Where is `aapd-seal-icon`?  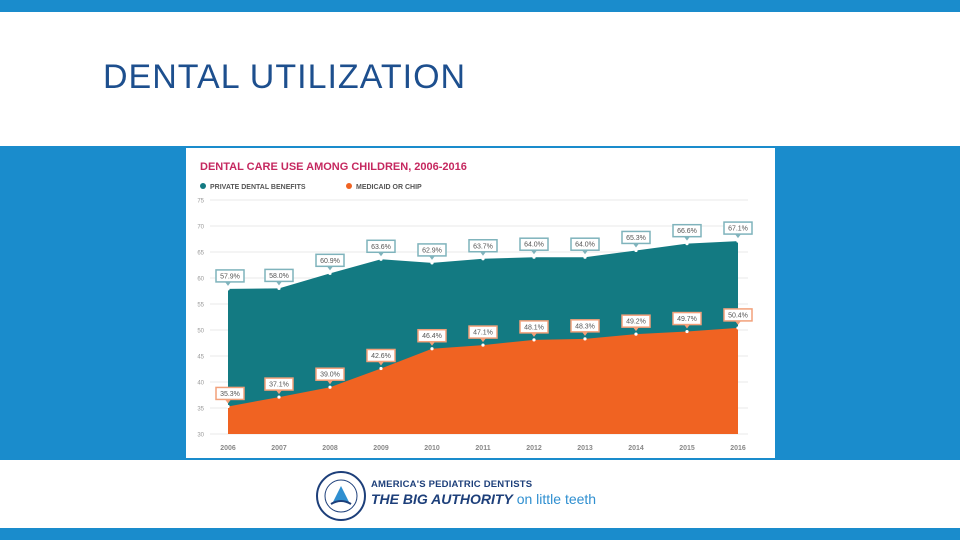 aapd-seal-icon is located at coordinates (341, 496).